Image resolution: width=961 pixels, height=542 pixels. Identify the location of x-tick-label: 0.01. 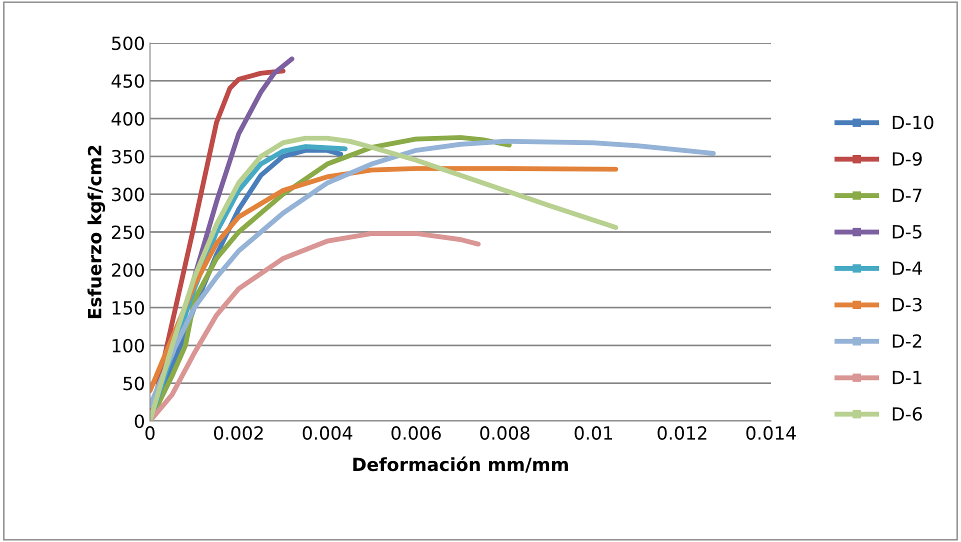
(593, 433).